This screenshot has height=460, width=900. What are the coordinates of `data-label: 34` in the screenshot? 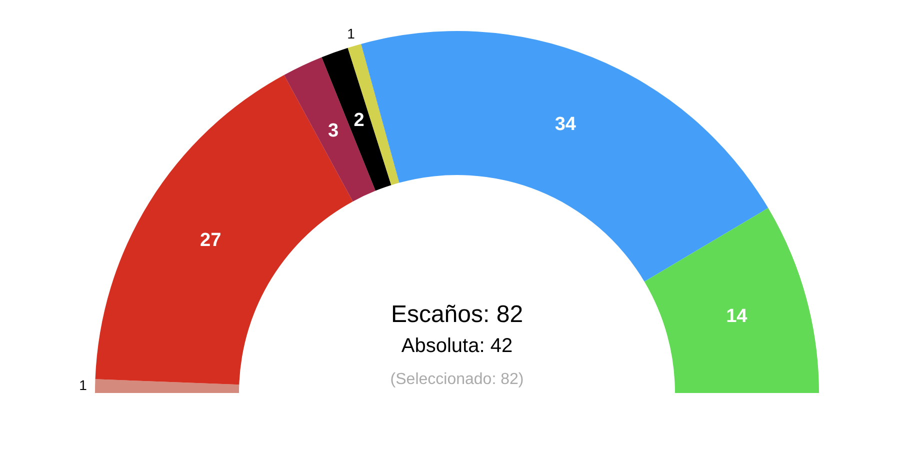 It's located at (565, 125).